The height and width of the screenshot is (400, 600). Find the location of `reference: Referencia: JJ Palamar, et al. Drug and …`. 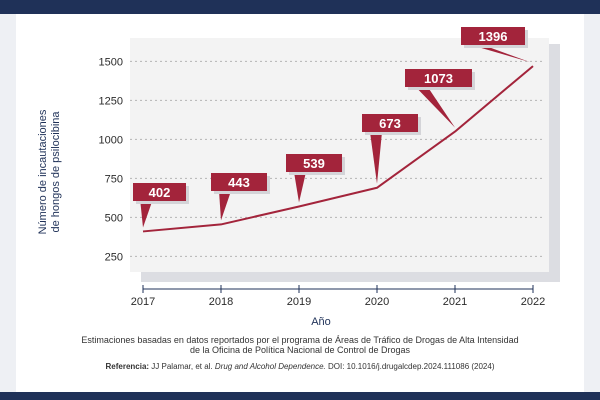

reference: Referencia: JJ Palamar, et al. Drug and … is located at coordinates (300, 366).